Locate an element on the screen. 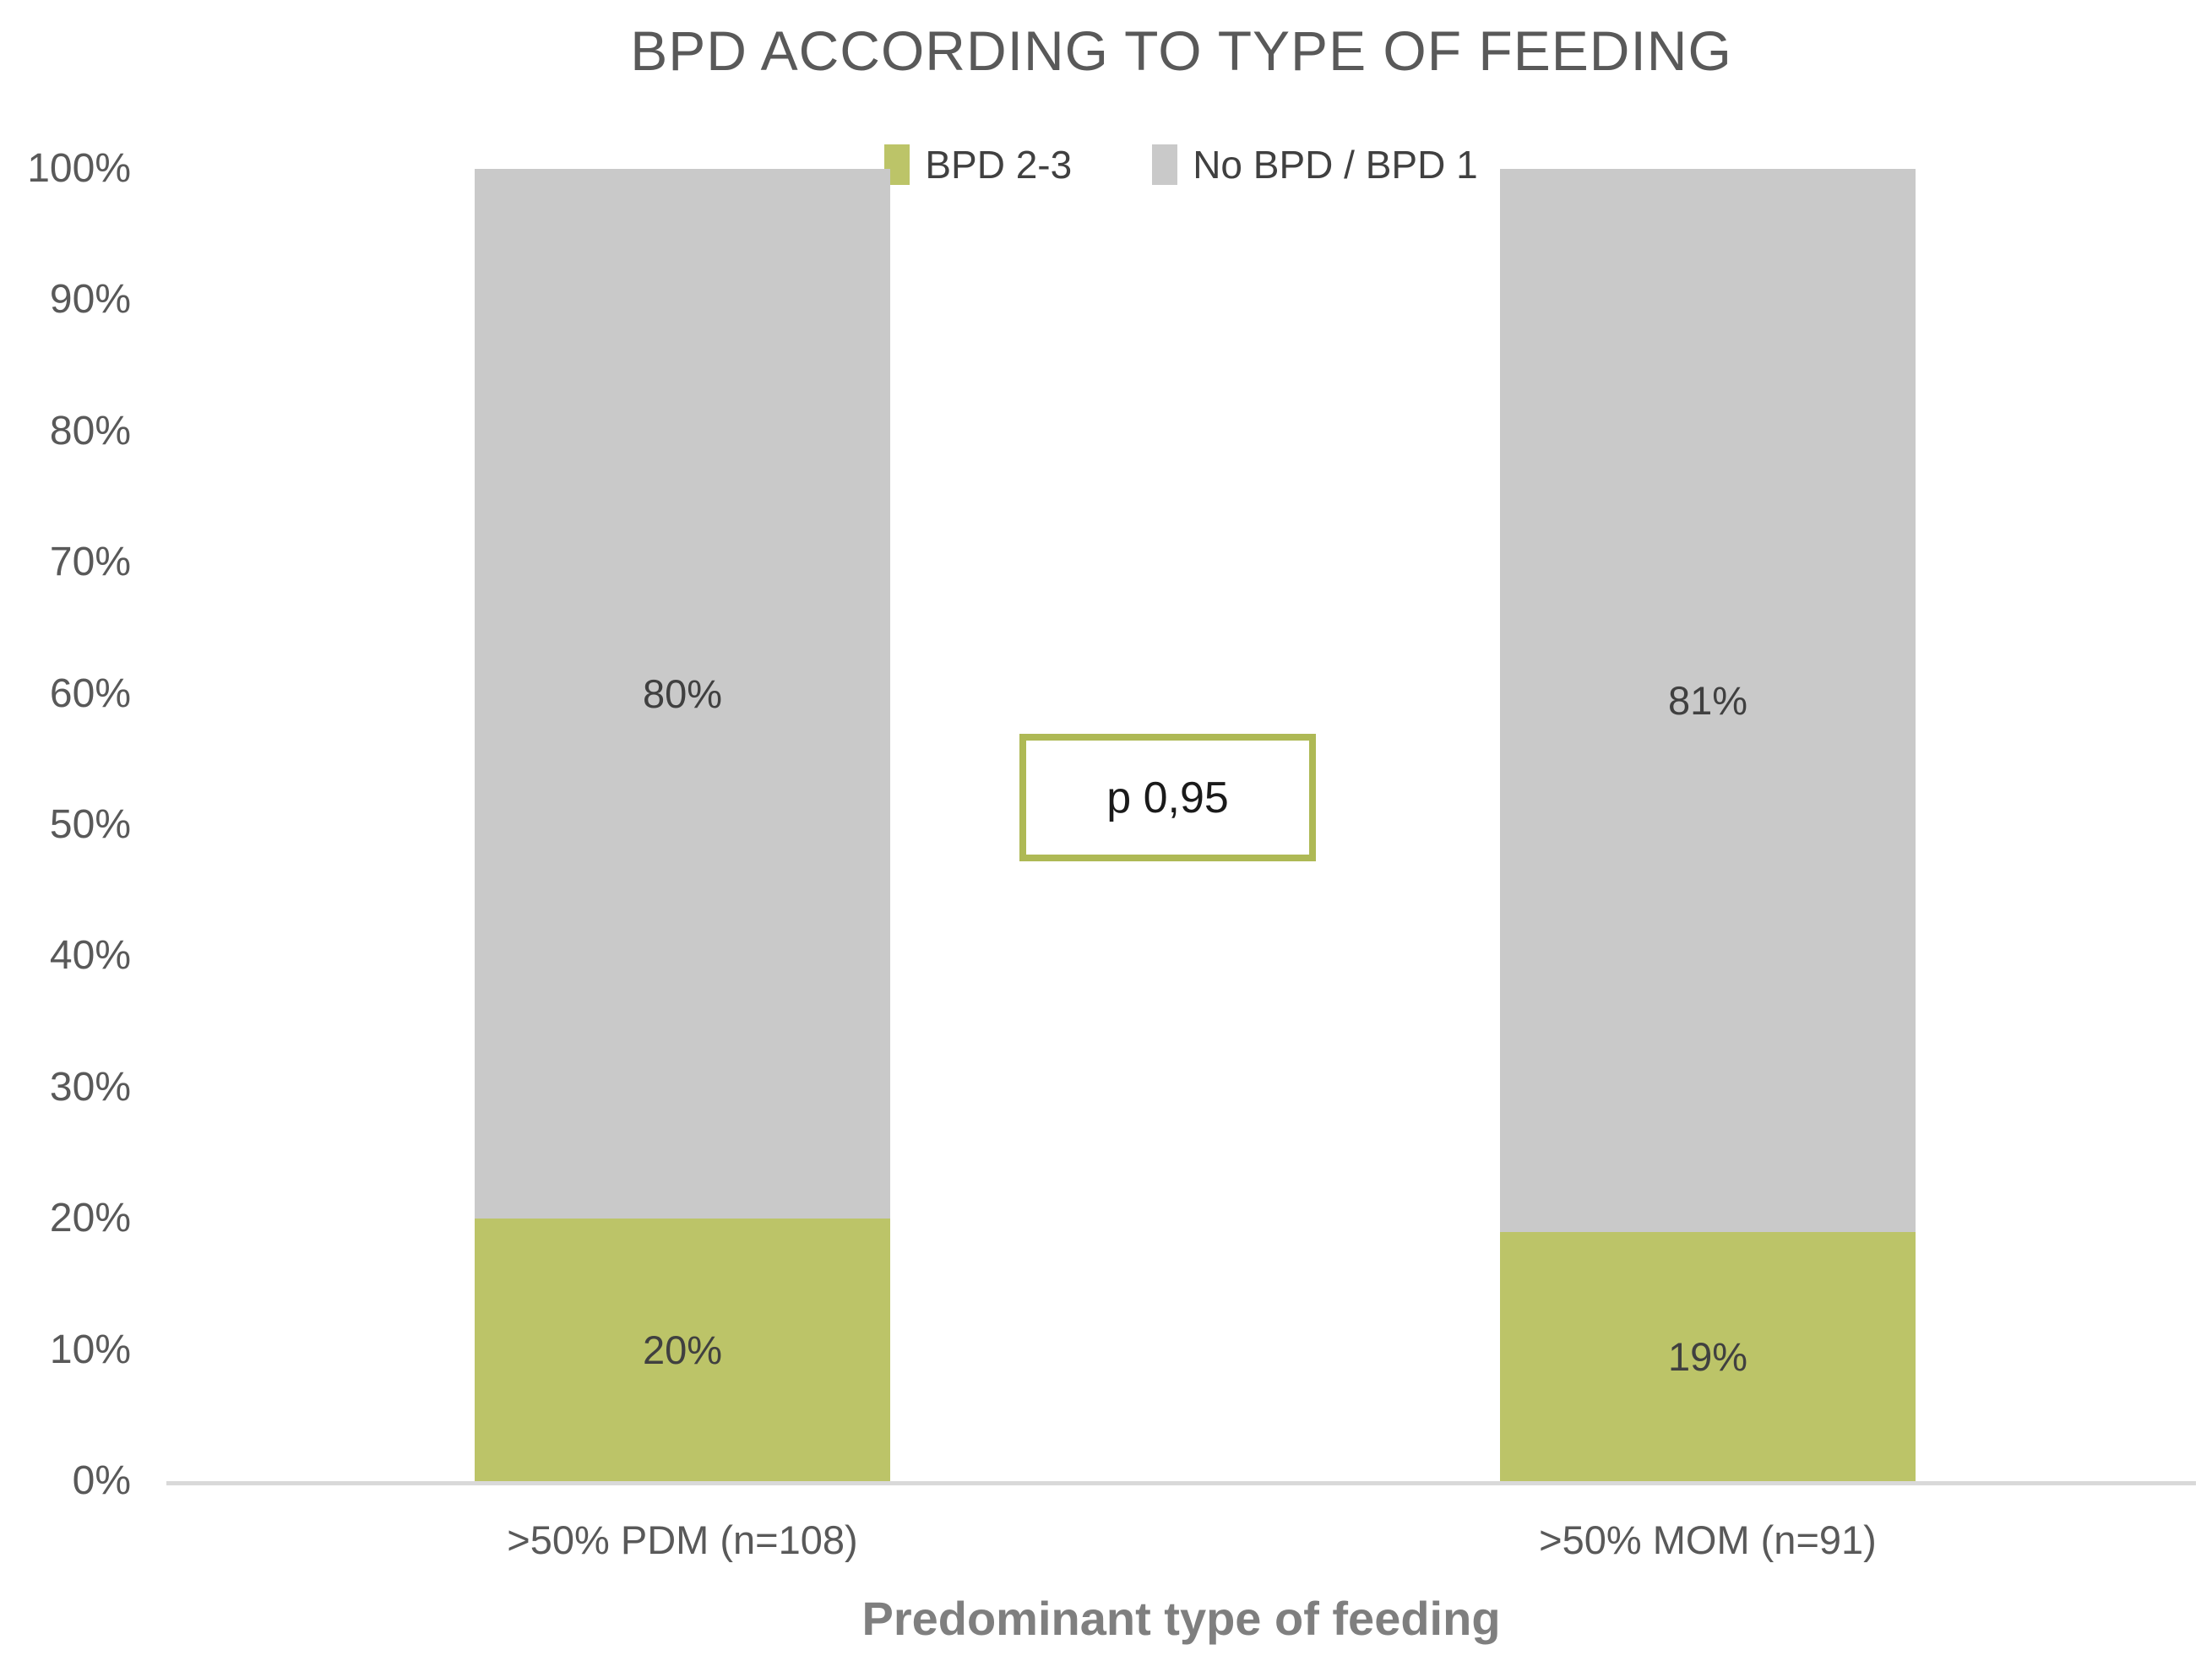 Image resolution: width=2212 pixels, height=1661 pixels. legend-item-no-bpd: No BPD / BPD 1 is located at coordinates (1315, 164).